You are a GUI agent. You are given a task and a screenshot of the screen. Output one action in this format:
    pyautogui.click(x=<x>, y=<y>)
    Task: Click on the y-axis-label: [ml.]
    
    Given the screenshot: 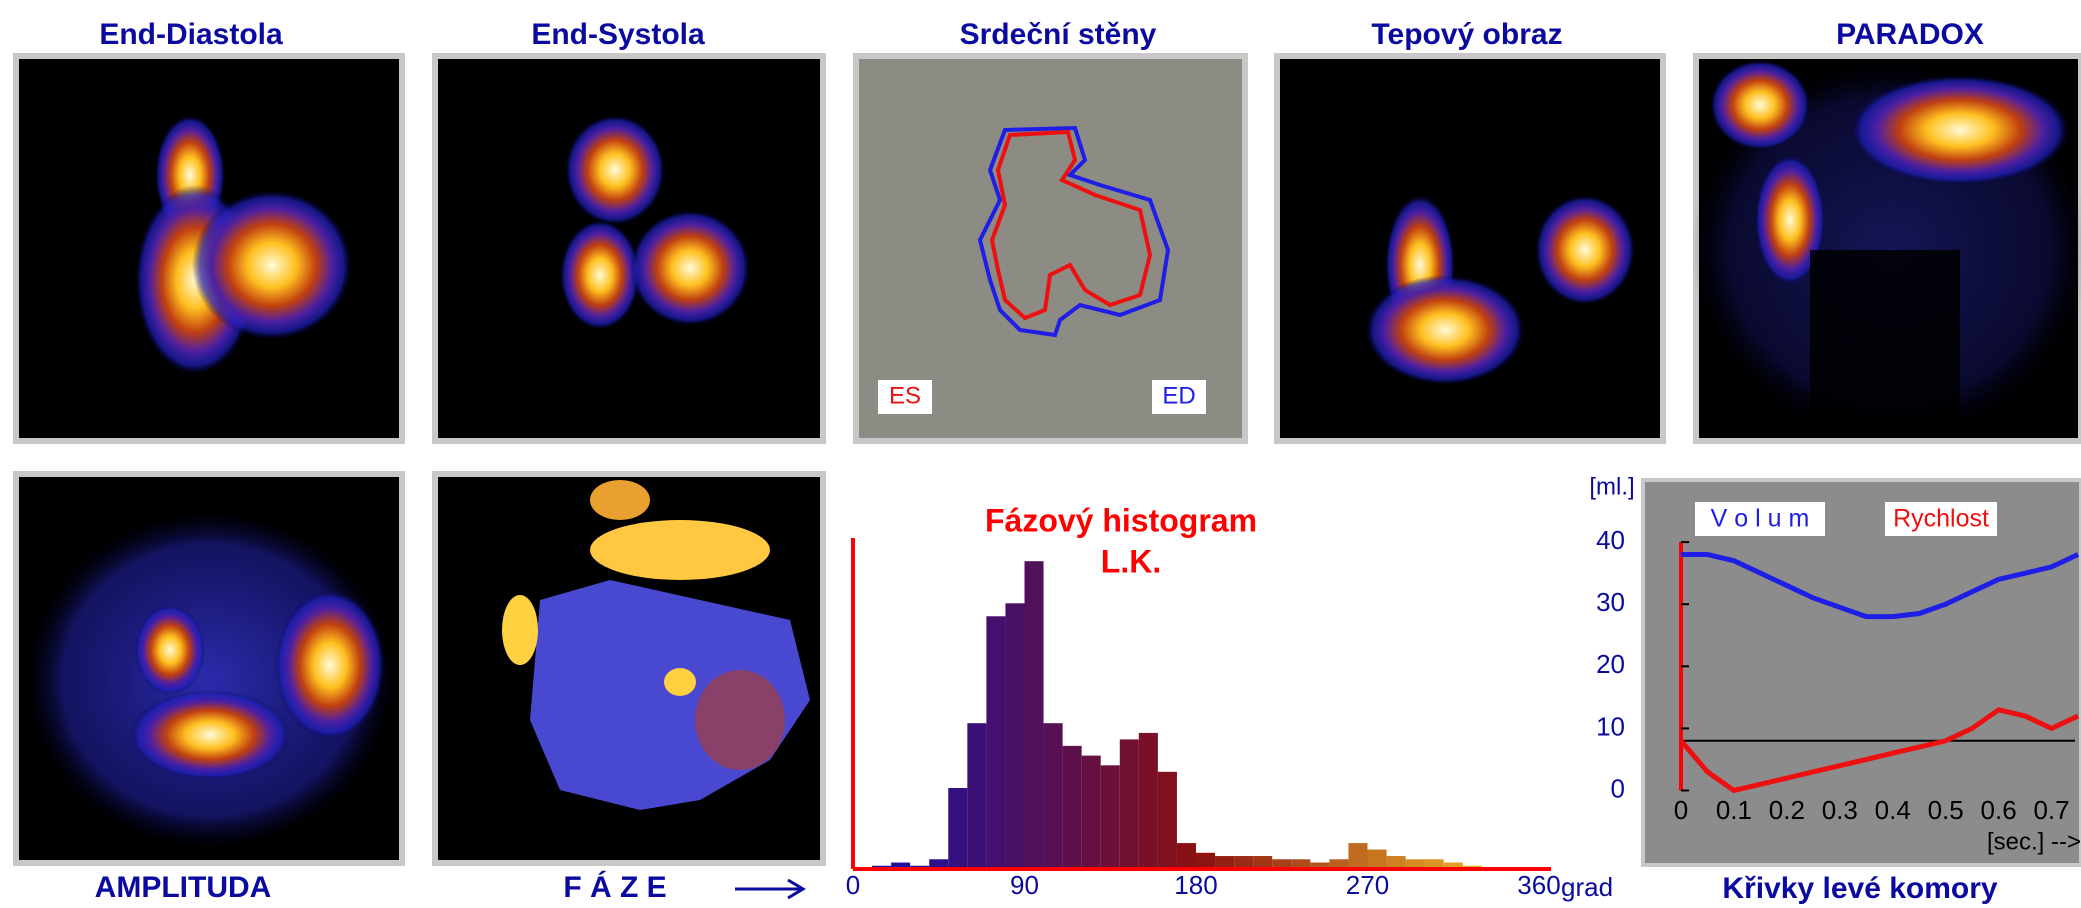 What is the action you would take?
    pyautogui.click(x=1611, y=486)
    